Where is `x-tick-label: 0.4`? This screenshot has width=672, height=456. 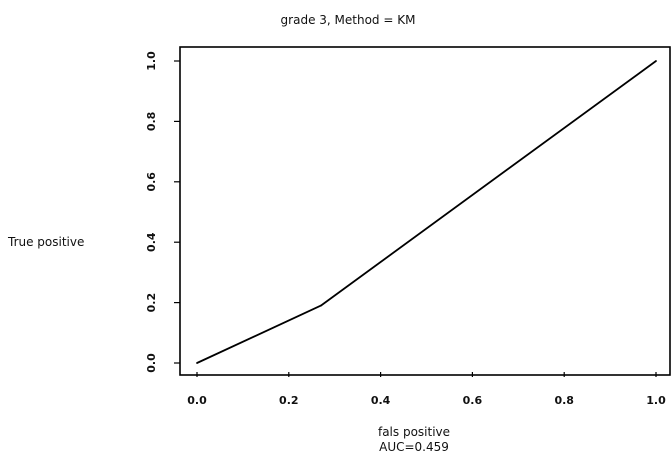
x-tick-label: 0.4 is located at coordinates (381, 400).